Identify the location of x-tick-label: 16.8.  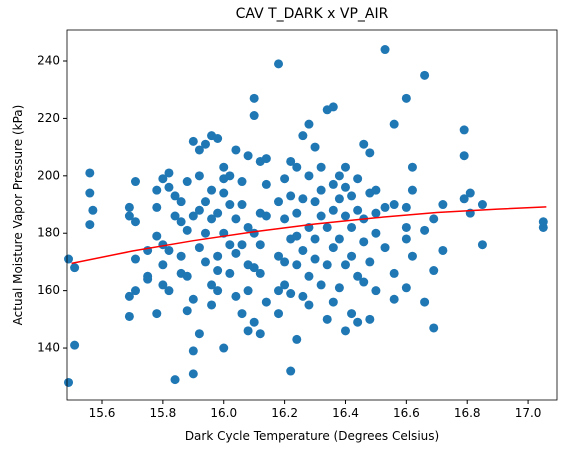
(467, 413).